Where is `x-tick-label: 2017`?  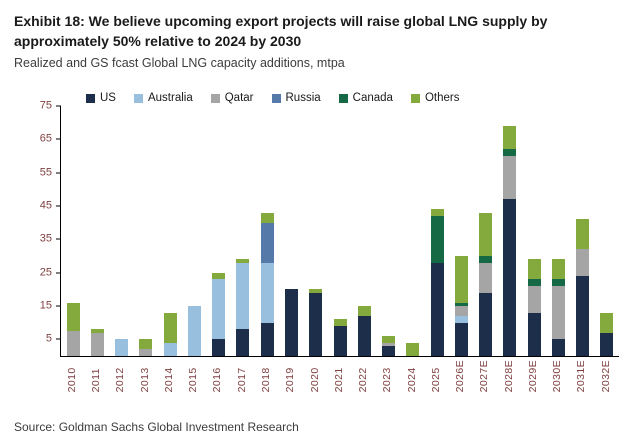
x-tick-label: 2017 is located at coordinates (241, 380).